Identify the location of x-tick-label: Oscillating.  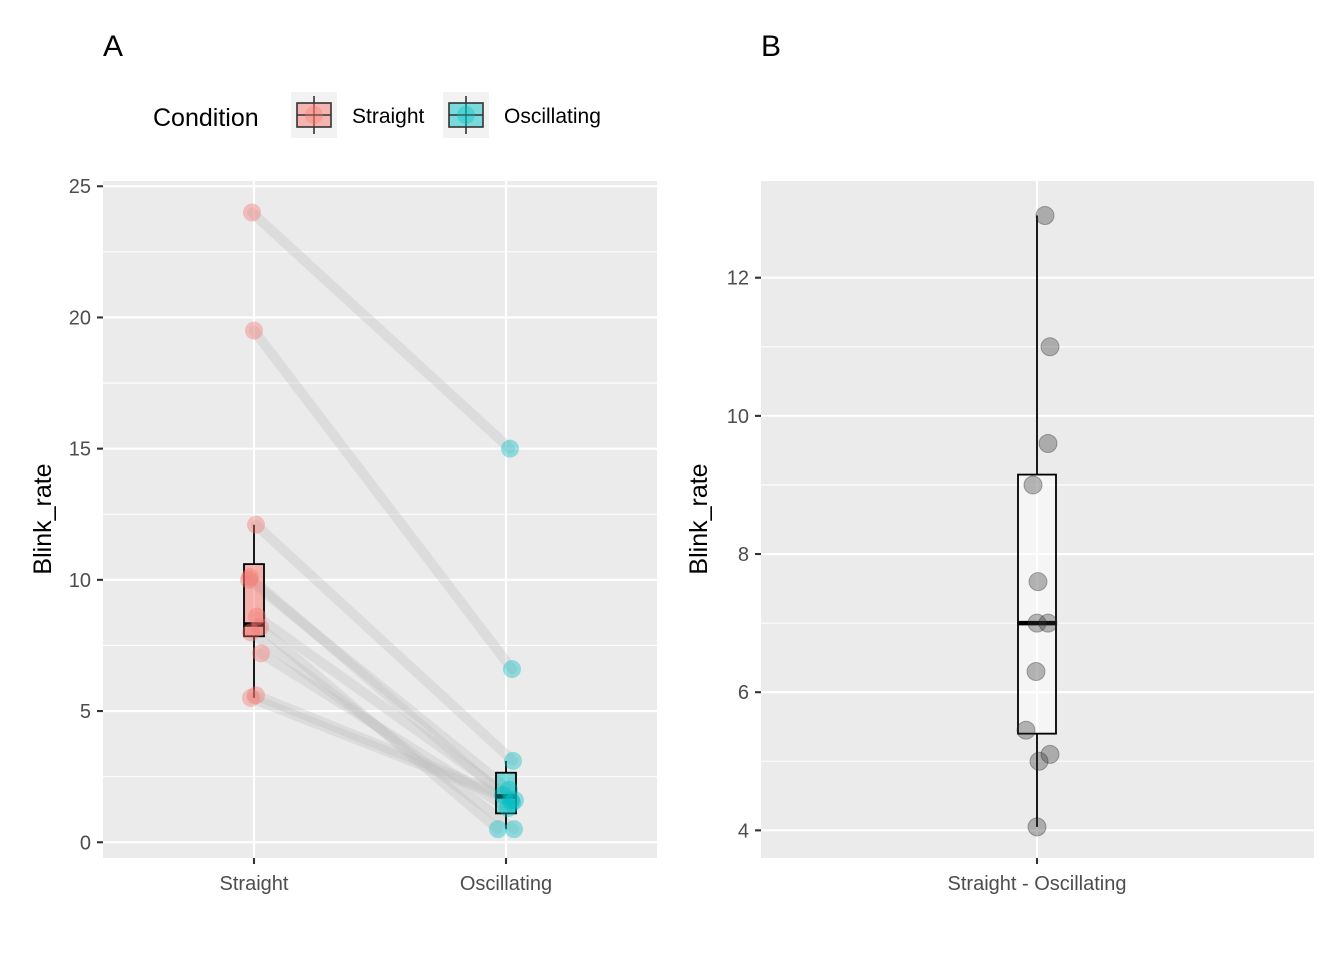
(506, 884).